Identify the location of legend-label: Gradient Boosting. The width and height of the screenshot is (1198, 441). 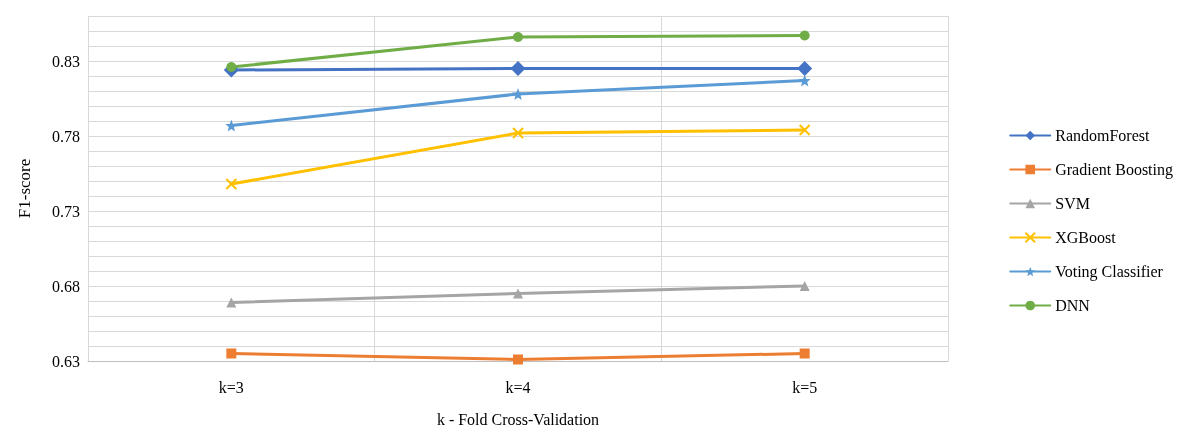
(1114, 170).